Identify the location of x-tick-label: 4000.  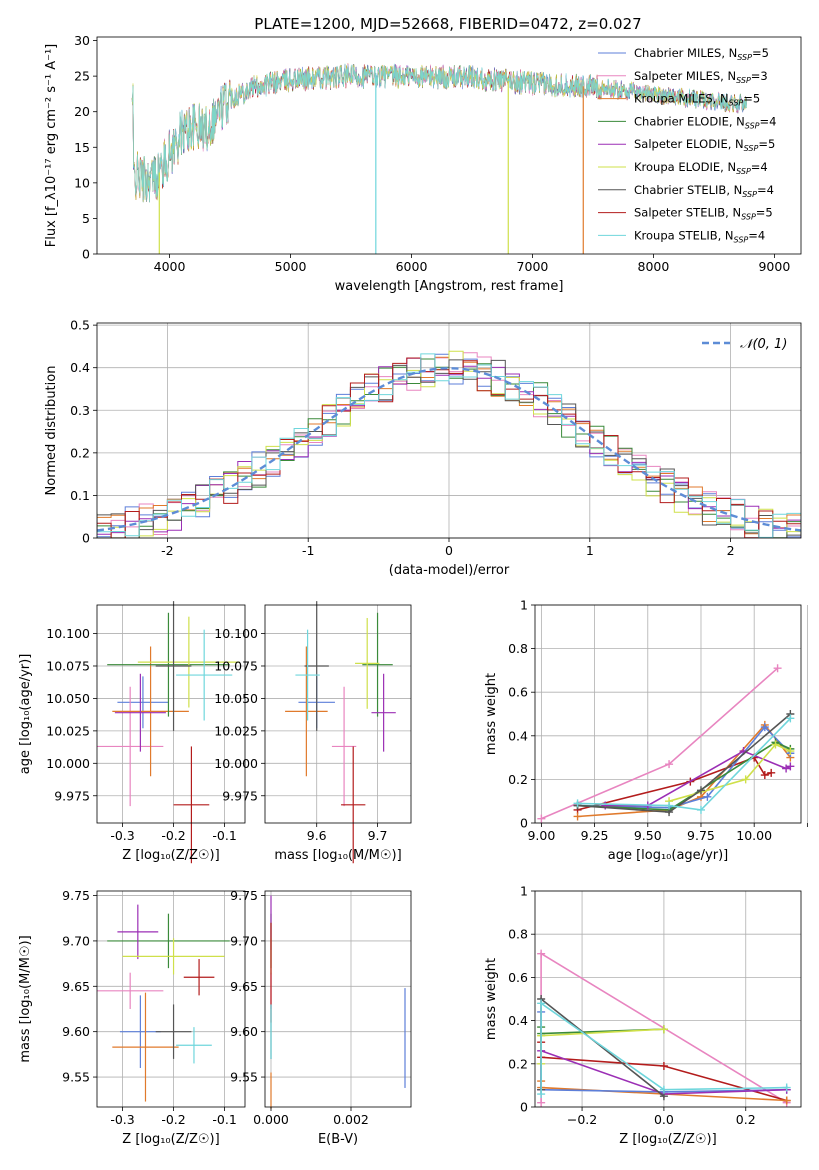
(170, 266).